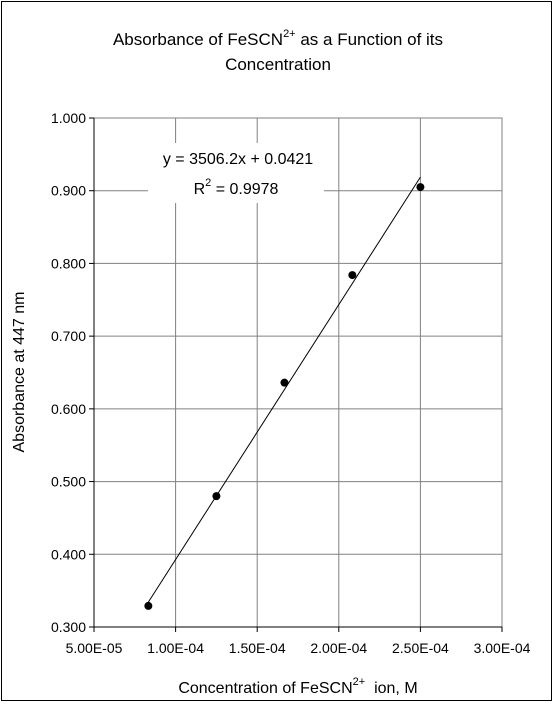 The height and width of the screenshot is (704, 555). Describe the element at coordinates (236, 173) in the screenshot. I see `equation-box` at that location.